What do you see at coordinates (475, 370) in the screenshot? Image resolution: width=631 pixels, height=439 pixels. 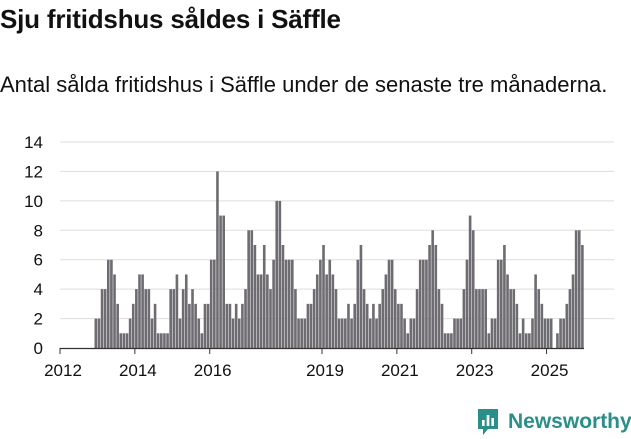 I see `x-tick-label: 2023` at bounding box center [475, 370].